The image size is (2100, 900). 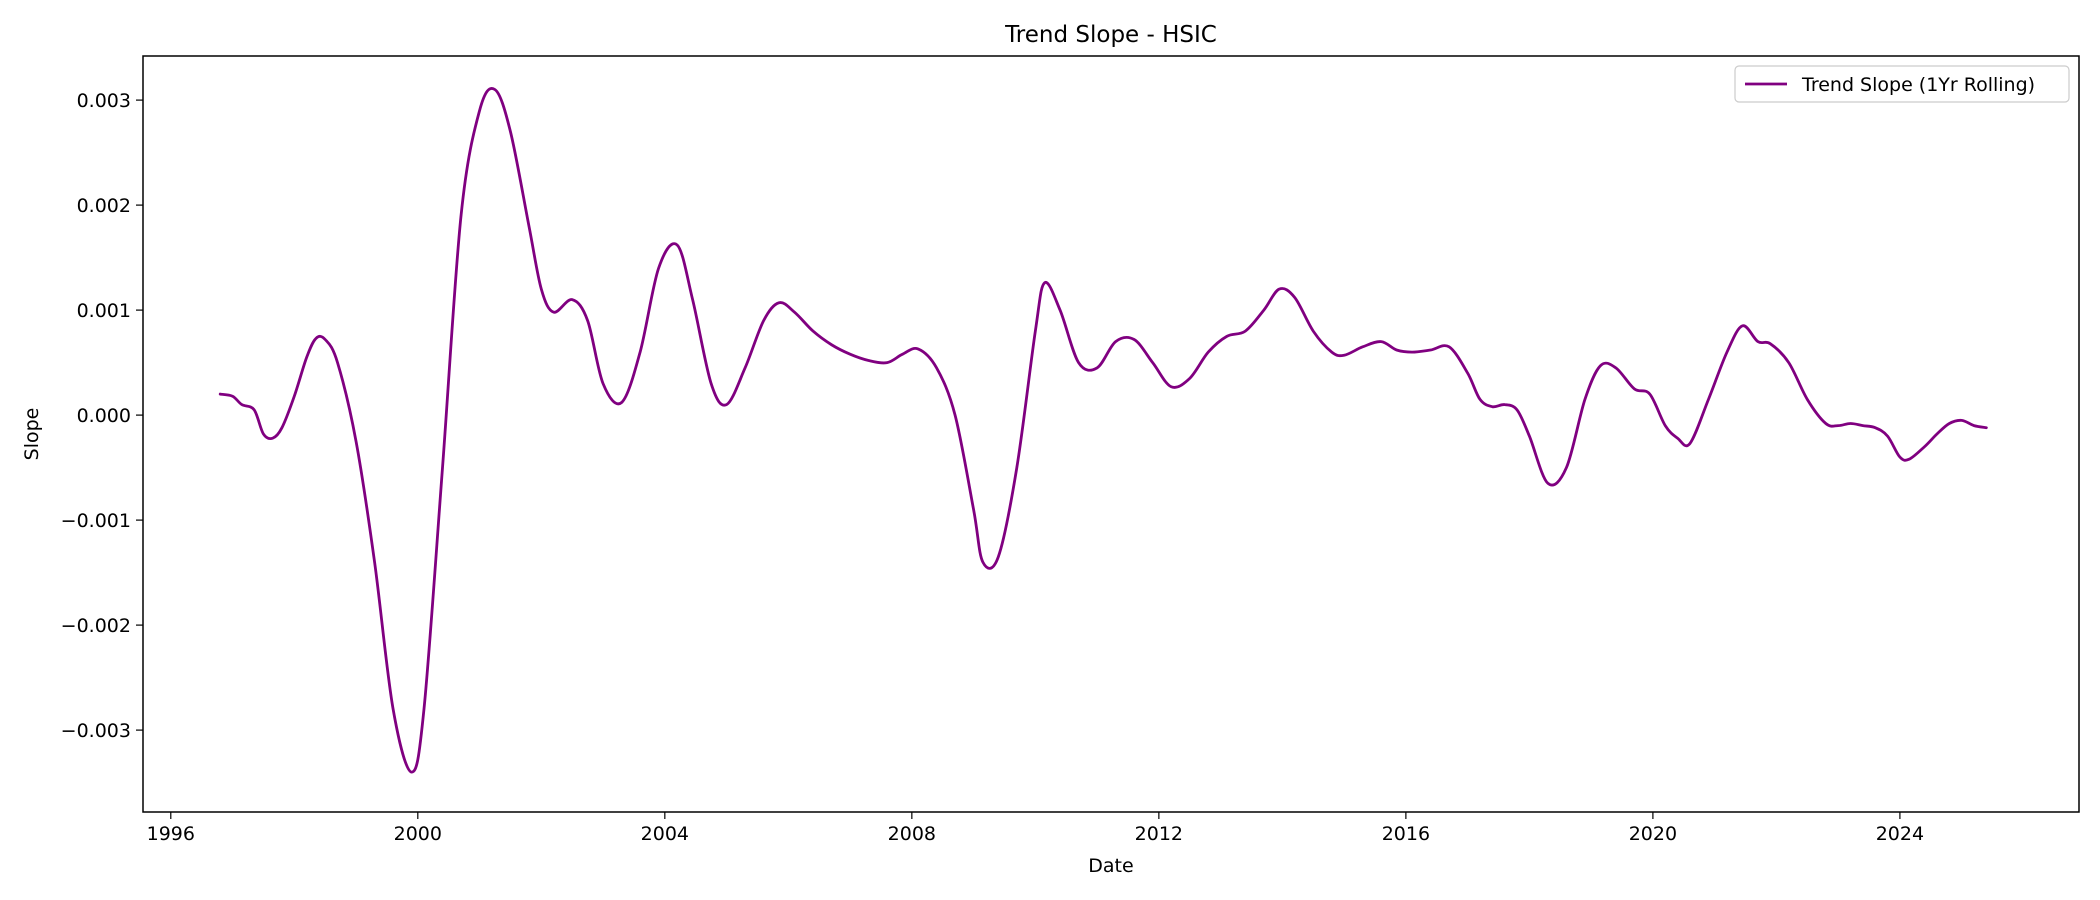 I want to click on legend: Trend Slope (1Yr Rolling), so click(x=1902, y=84).